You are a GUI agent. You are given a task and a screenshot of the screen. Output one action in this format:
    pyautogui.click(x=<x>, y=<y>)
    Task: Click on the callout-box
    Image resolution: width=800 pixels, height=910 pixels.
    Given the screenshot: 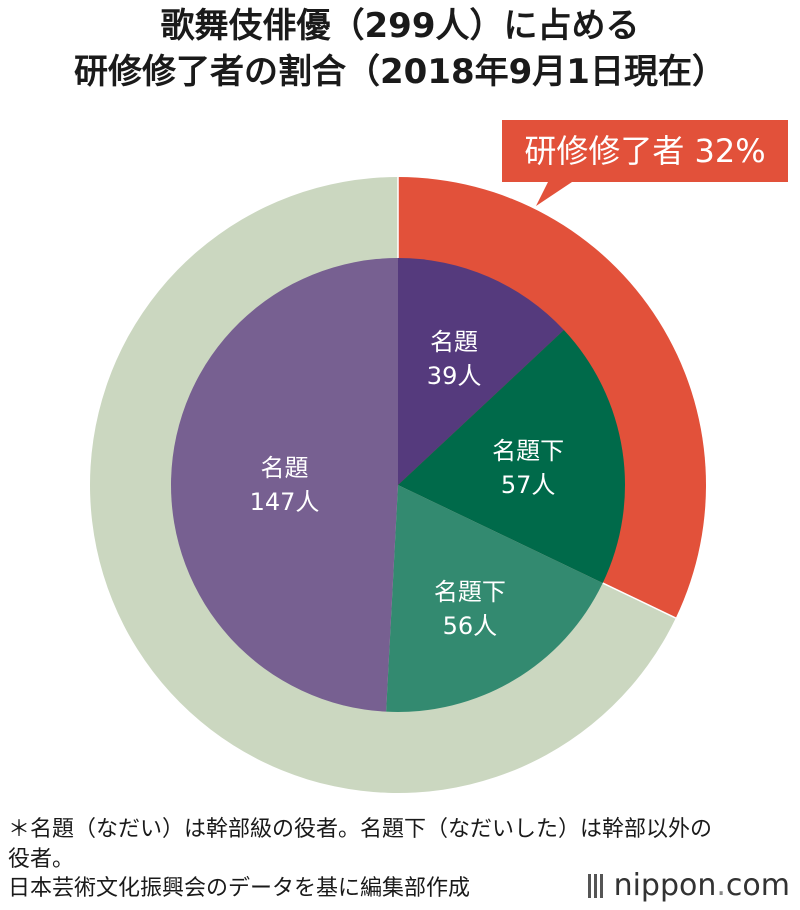 What is the action you would take?
    pyautogui.click(x=645, y=151)
    